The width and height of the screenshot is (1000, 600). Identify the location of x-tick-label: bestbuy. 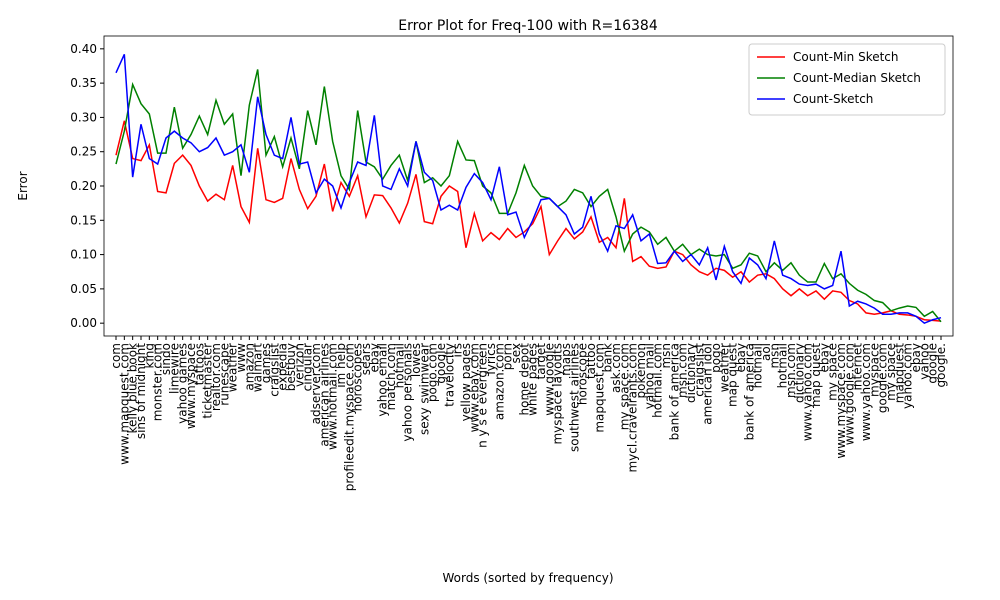
(291, 367).